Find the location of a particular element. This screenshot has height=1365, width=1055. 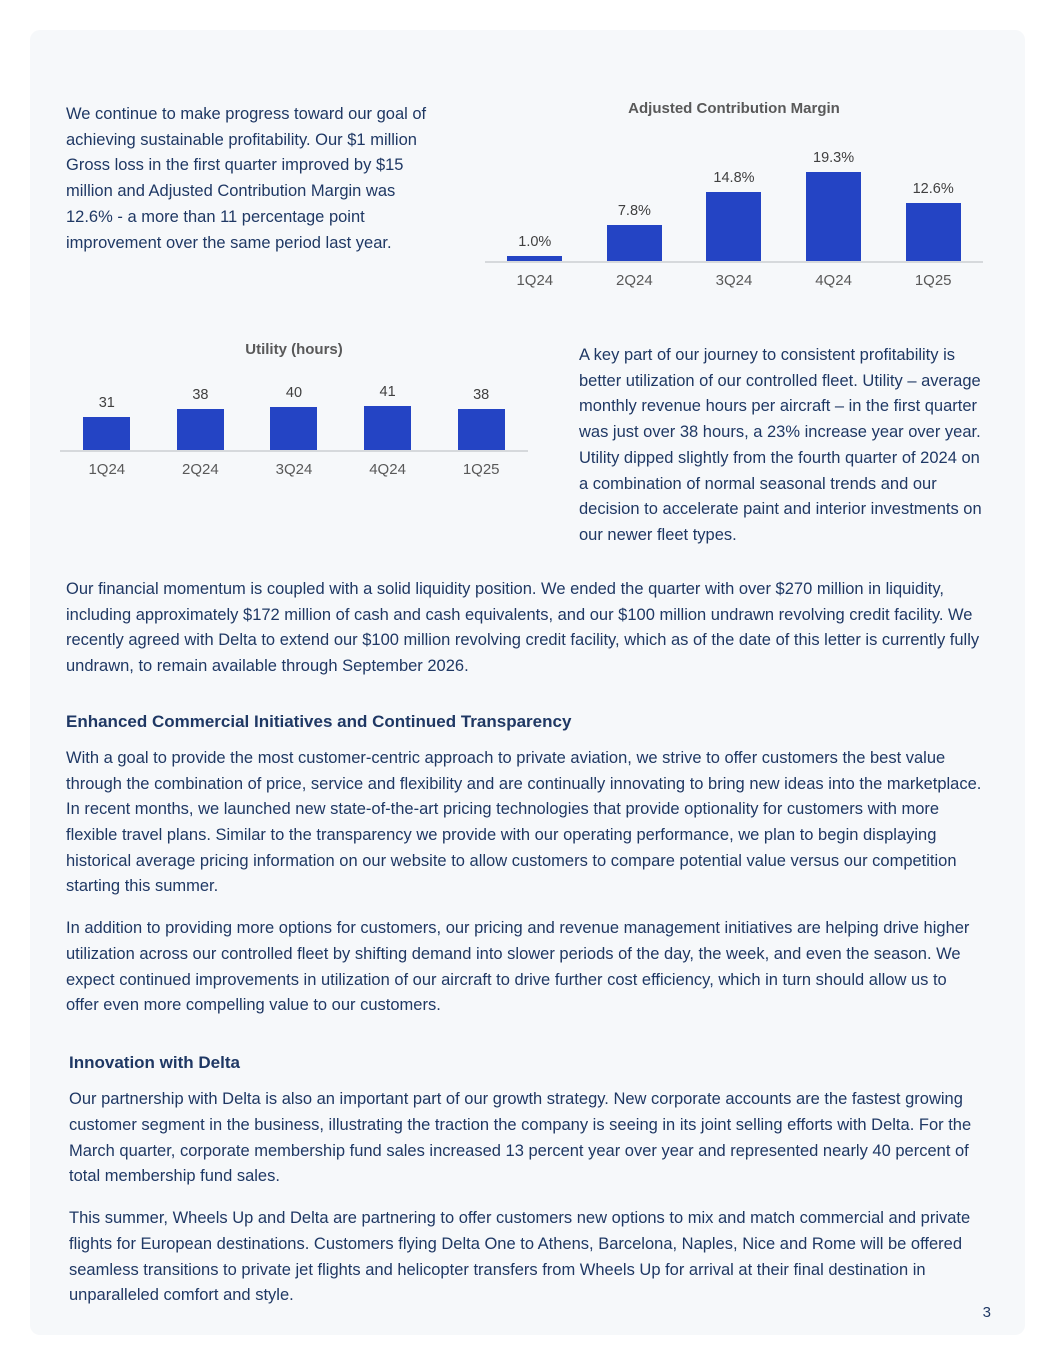

bar-value-label: 12.6% is located at coordinates (933, 188).